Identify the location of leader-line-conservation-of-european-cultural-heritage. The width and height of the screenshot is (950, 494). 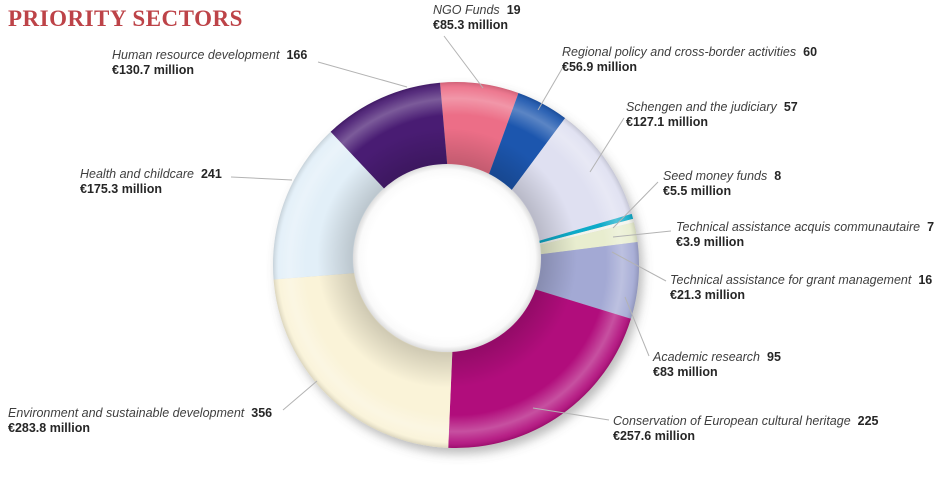
(571, 414).